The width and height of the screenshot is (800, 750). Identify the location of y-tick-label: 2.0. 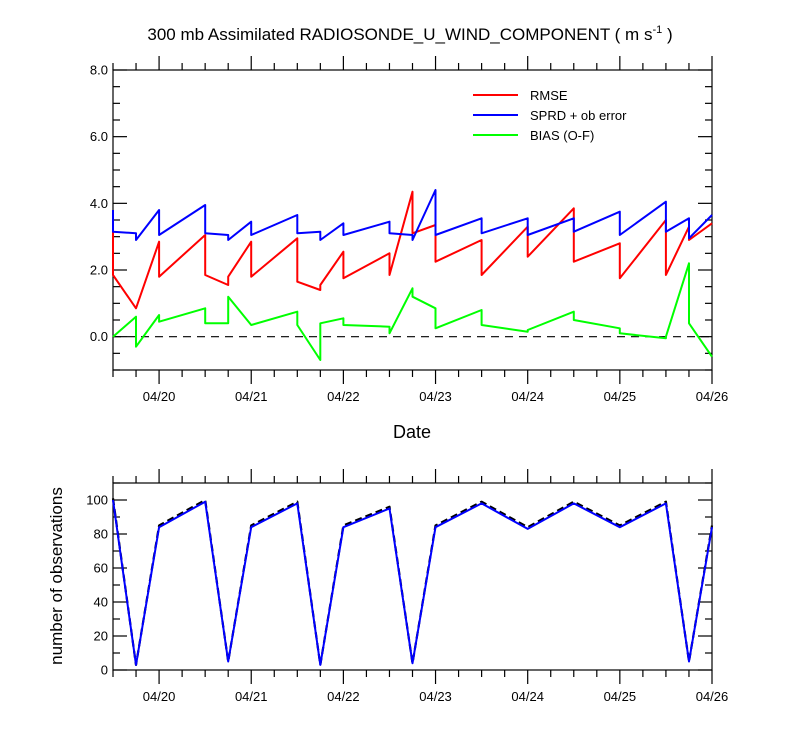
(99, 270).